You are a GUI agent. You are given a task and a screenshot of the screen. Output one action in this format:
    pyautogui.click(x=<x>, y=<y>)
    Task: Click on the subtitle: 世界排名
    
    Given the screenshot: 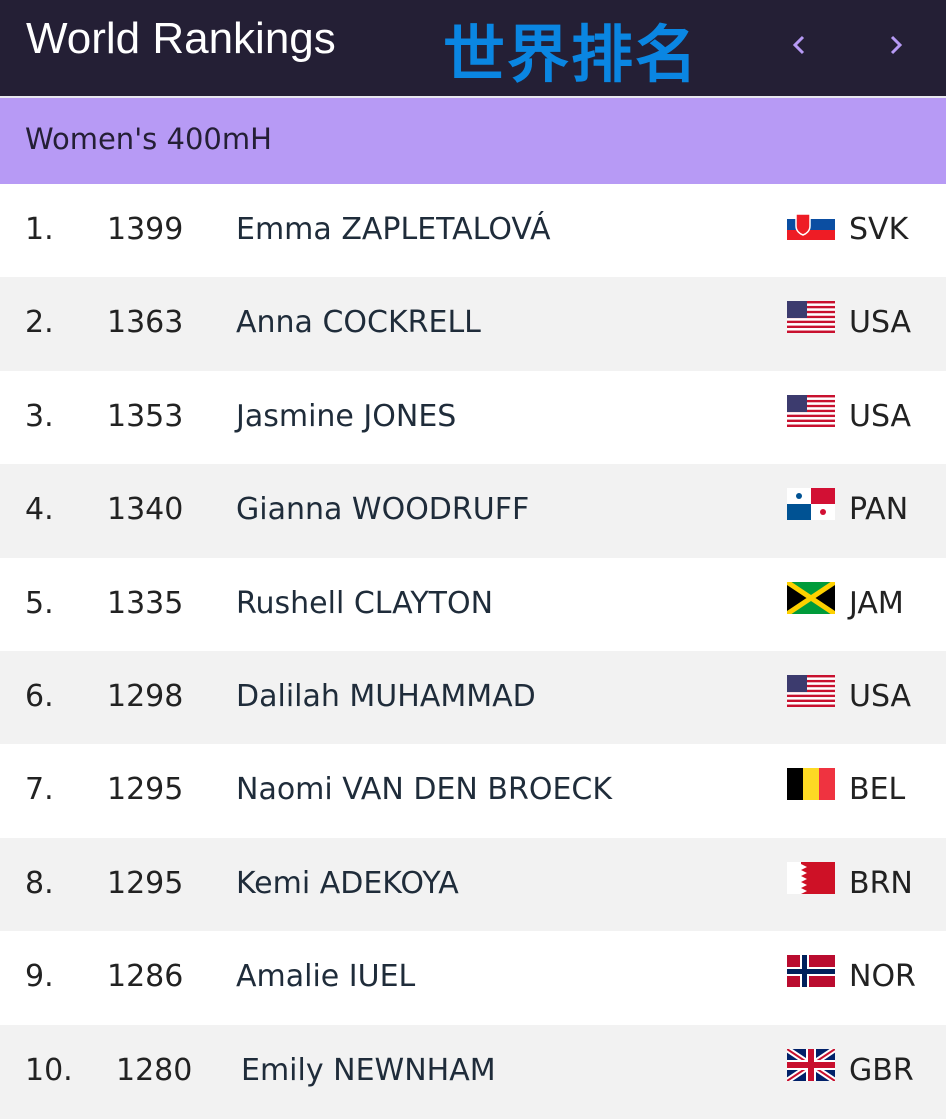 What is the action you would take?
    pyautogui.click(x=571, y=54)
    